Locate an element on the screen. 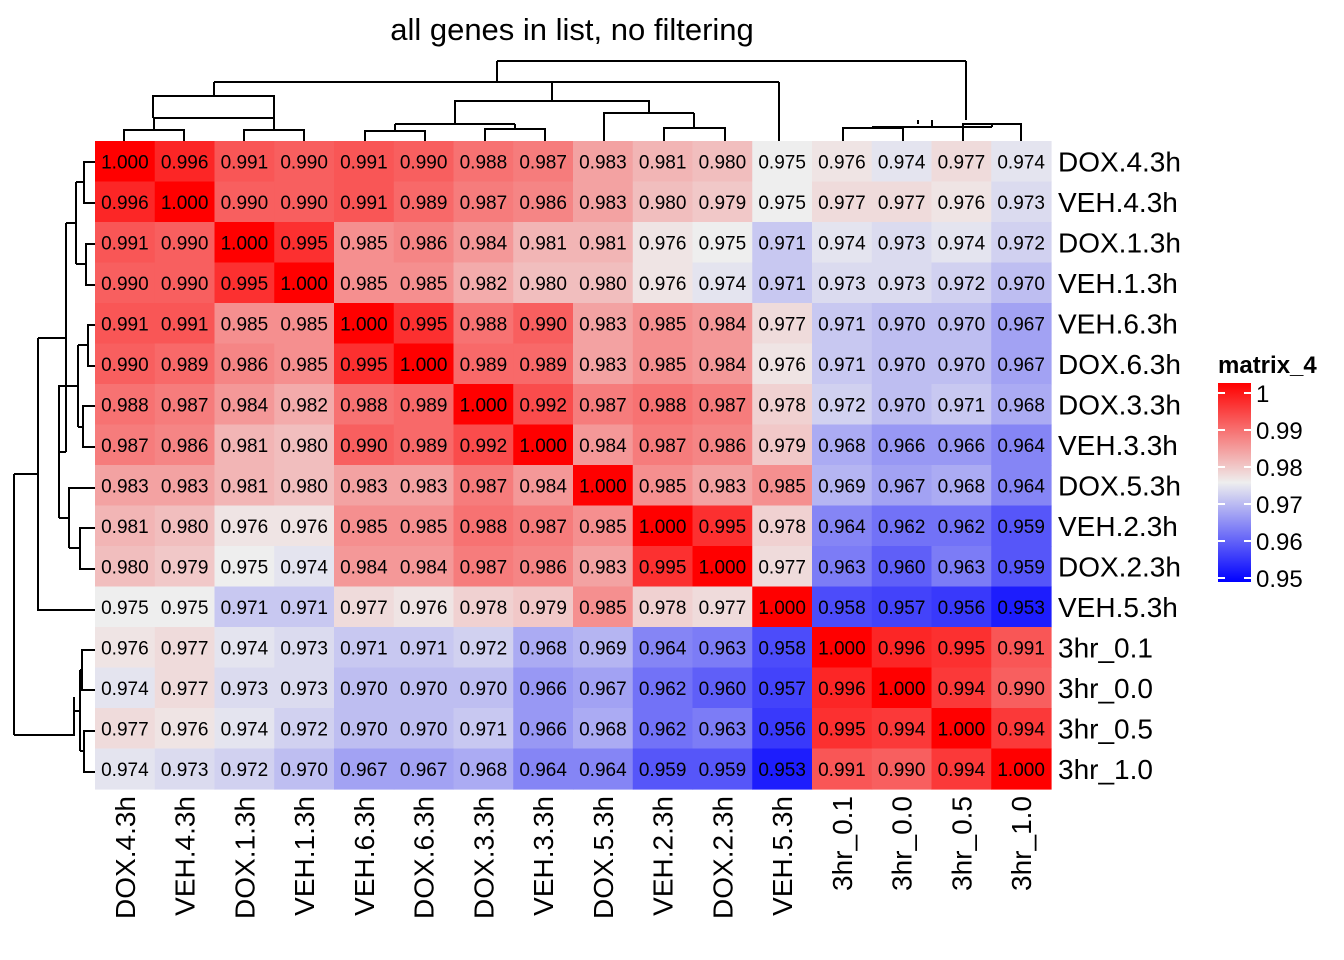 This screenshot has width=1344, height=960. cell-value-label: 0.953 is located at coordinates (1021, 608).